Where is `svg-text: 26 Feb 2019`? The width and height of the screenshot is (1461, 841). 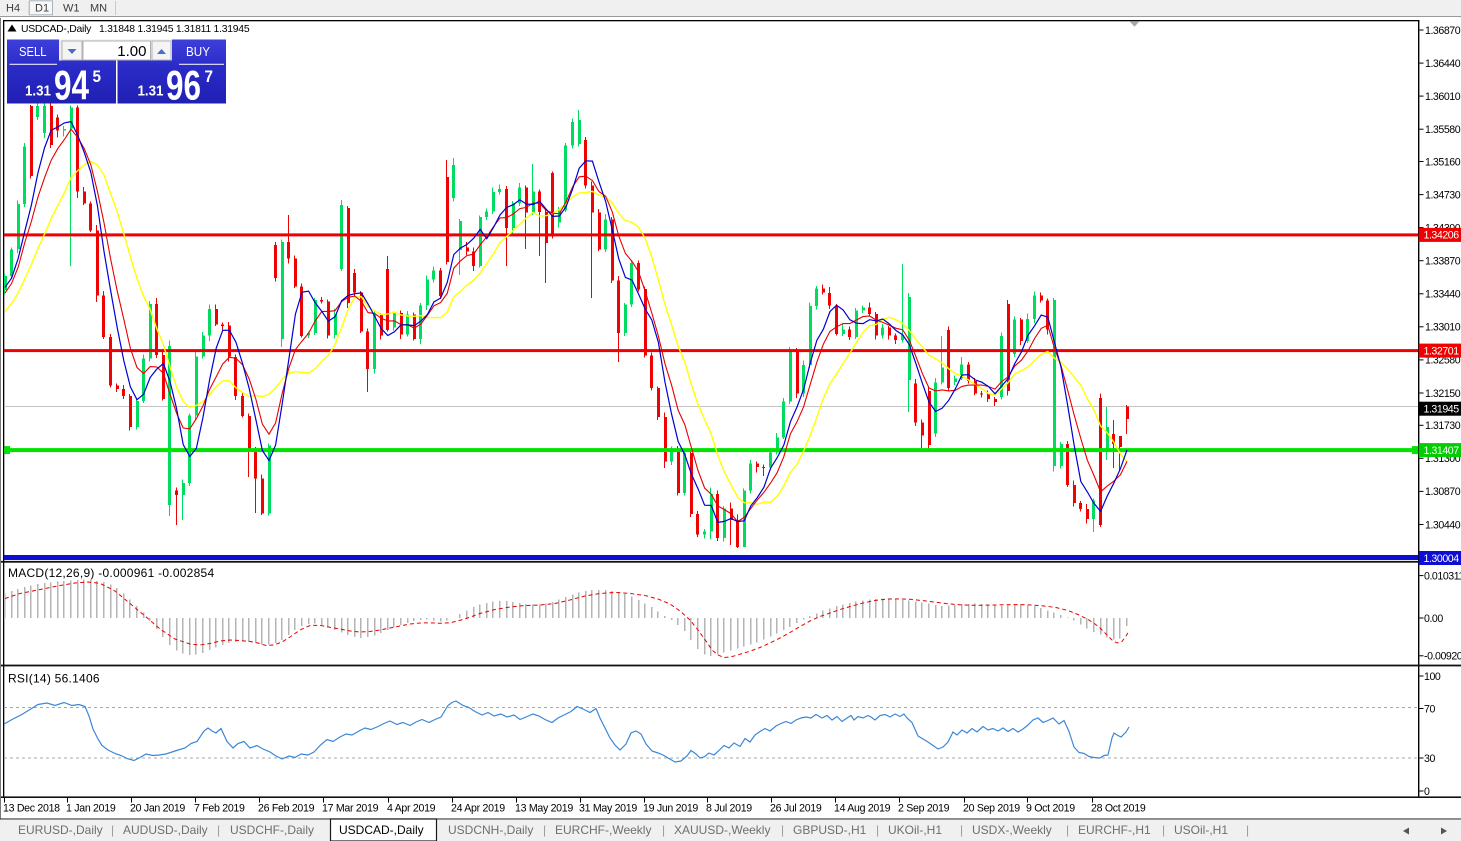 svg-text: 26 Feb 2019 is located at coordinates (286, 809).